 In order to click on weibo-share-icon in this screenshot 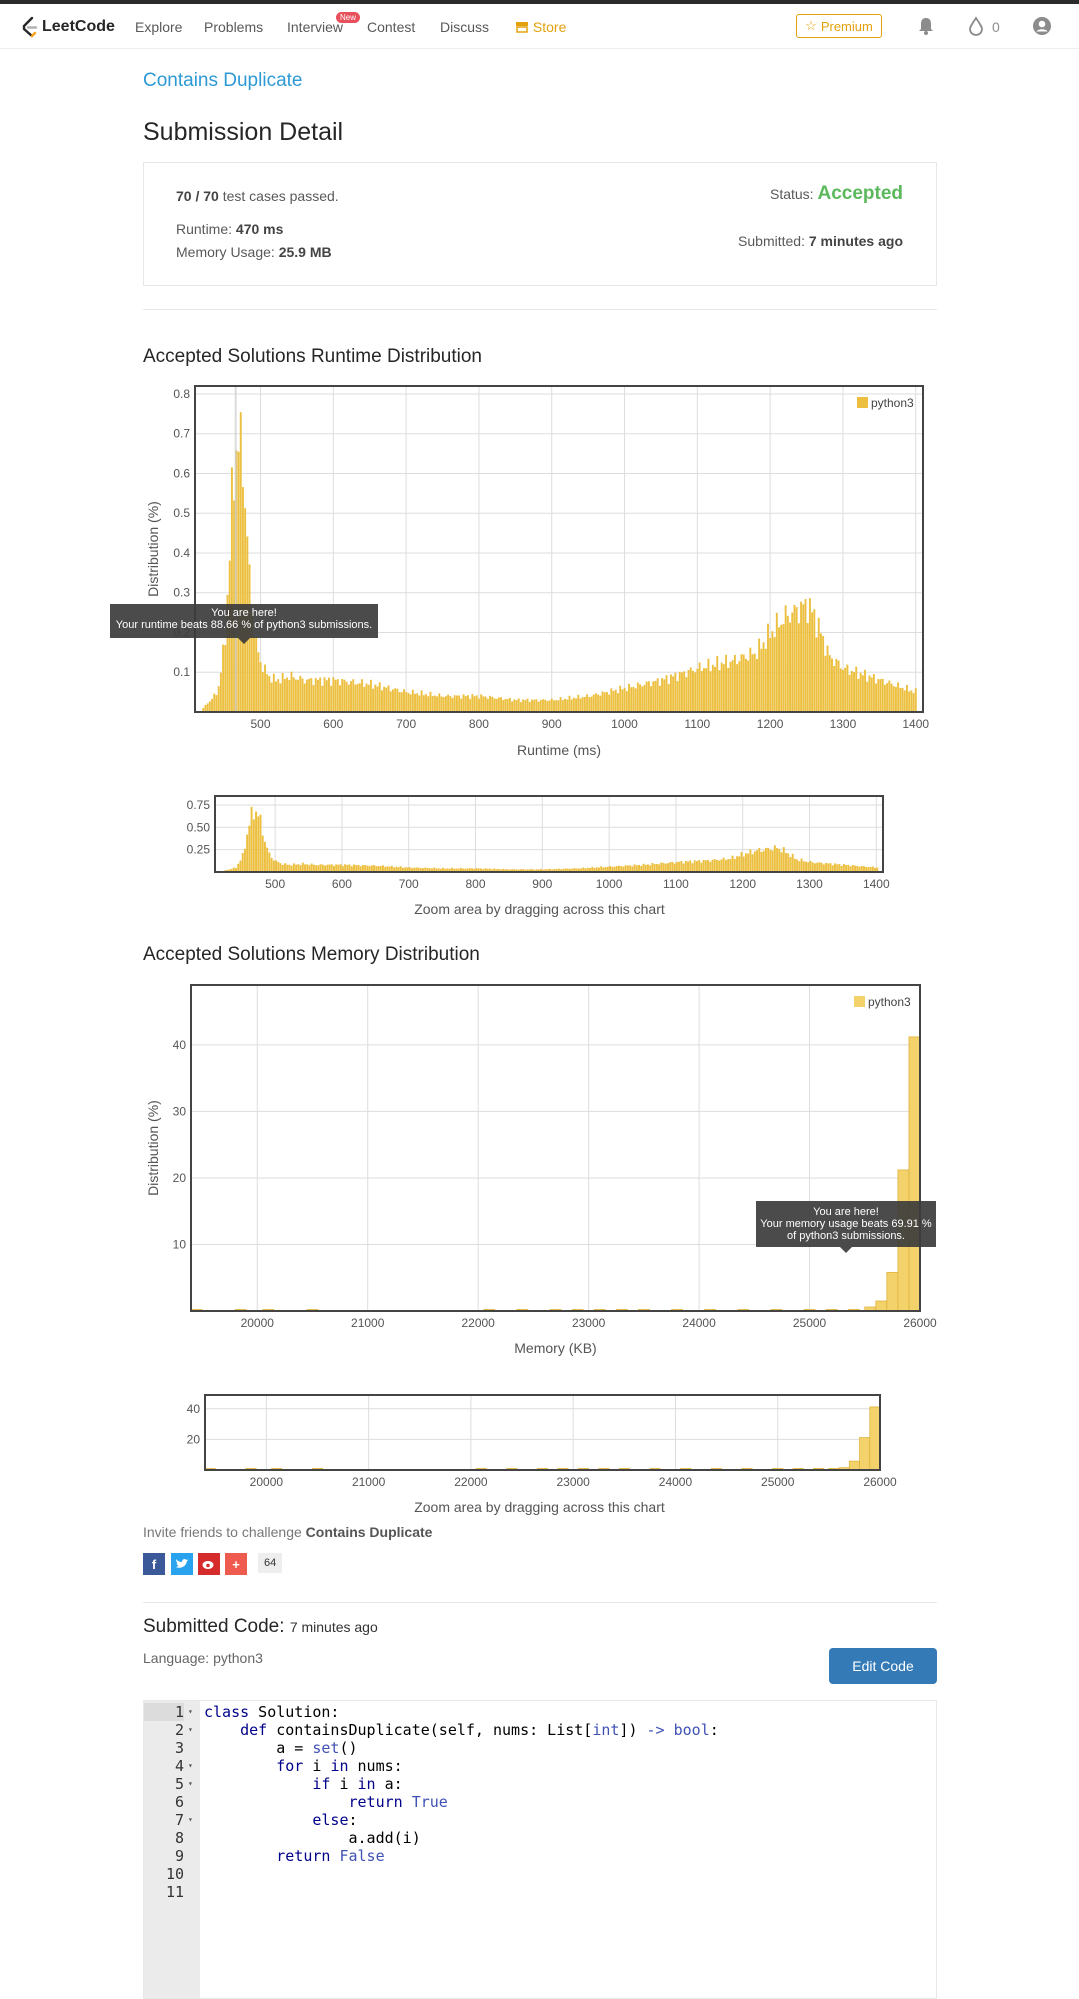, I will do `click(209, 1564)`.